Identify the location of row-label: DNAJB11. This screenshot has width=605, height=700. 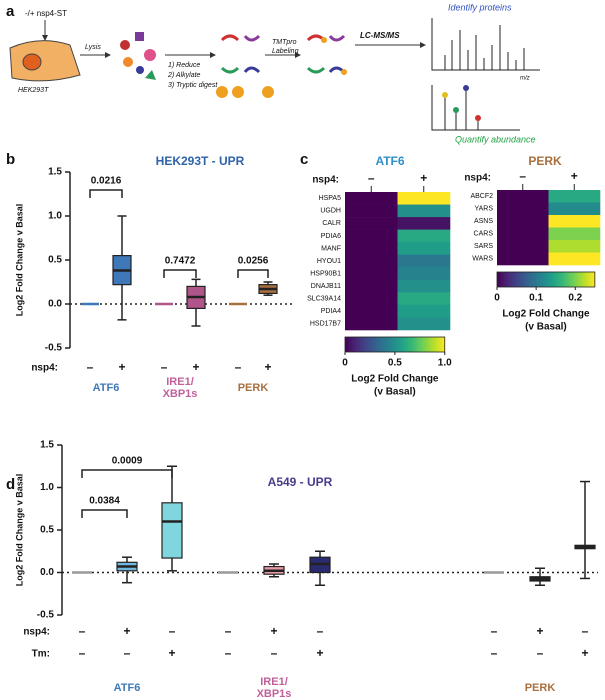
(326, 286).